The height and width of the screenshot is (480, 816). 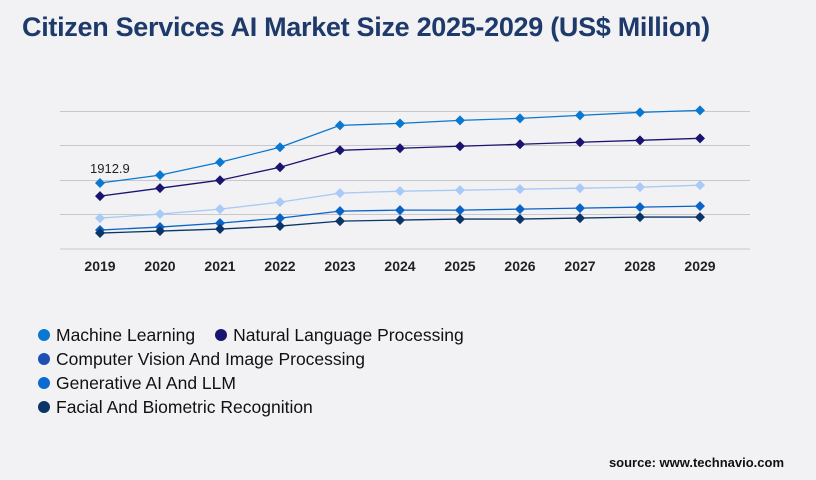 I want to click on legend-label: Facial And Biometric Recognition, so click(x=184, y=406).